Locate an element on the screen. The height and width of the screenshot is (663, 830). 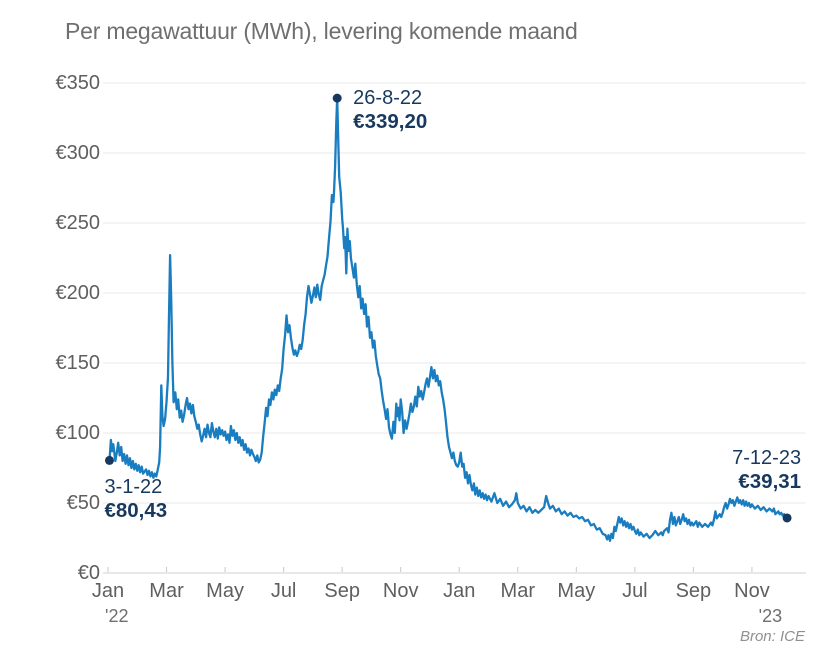
source-credit: Bron: ICE is located at coordinates (772, 636).